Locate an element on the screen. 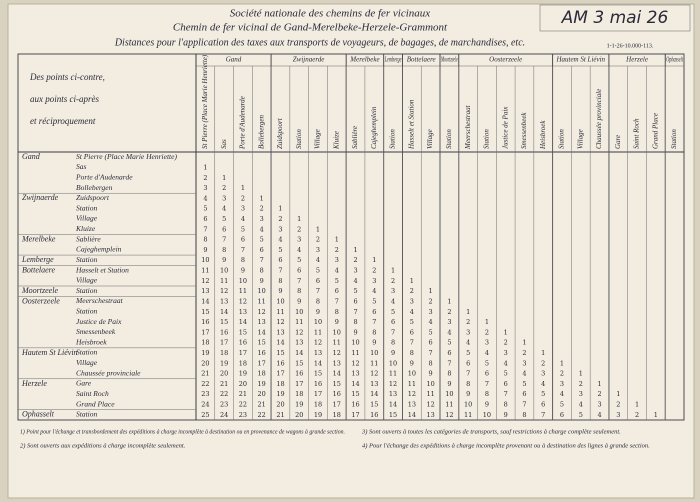 Image resolution: width=700 pixels, height=502 pixels. column-header: Meerschestraat is located at coordinates (468, 127).